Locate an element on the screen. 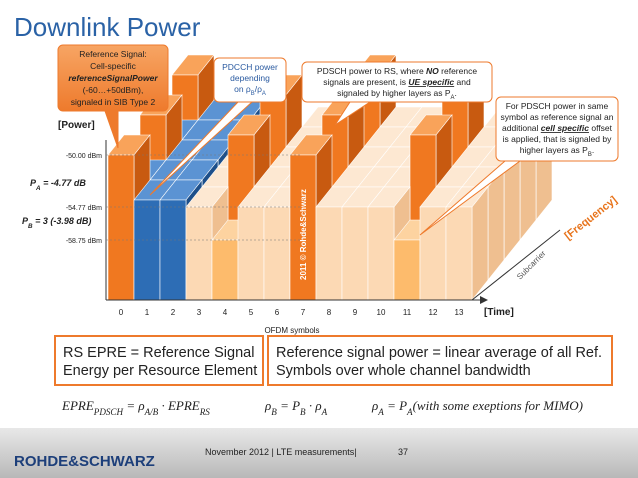 The image size is (638, 478). text-segment: P is located at coordinates (33, 183).